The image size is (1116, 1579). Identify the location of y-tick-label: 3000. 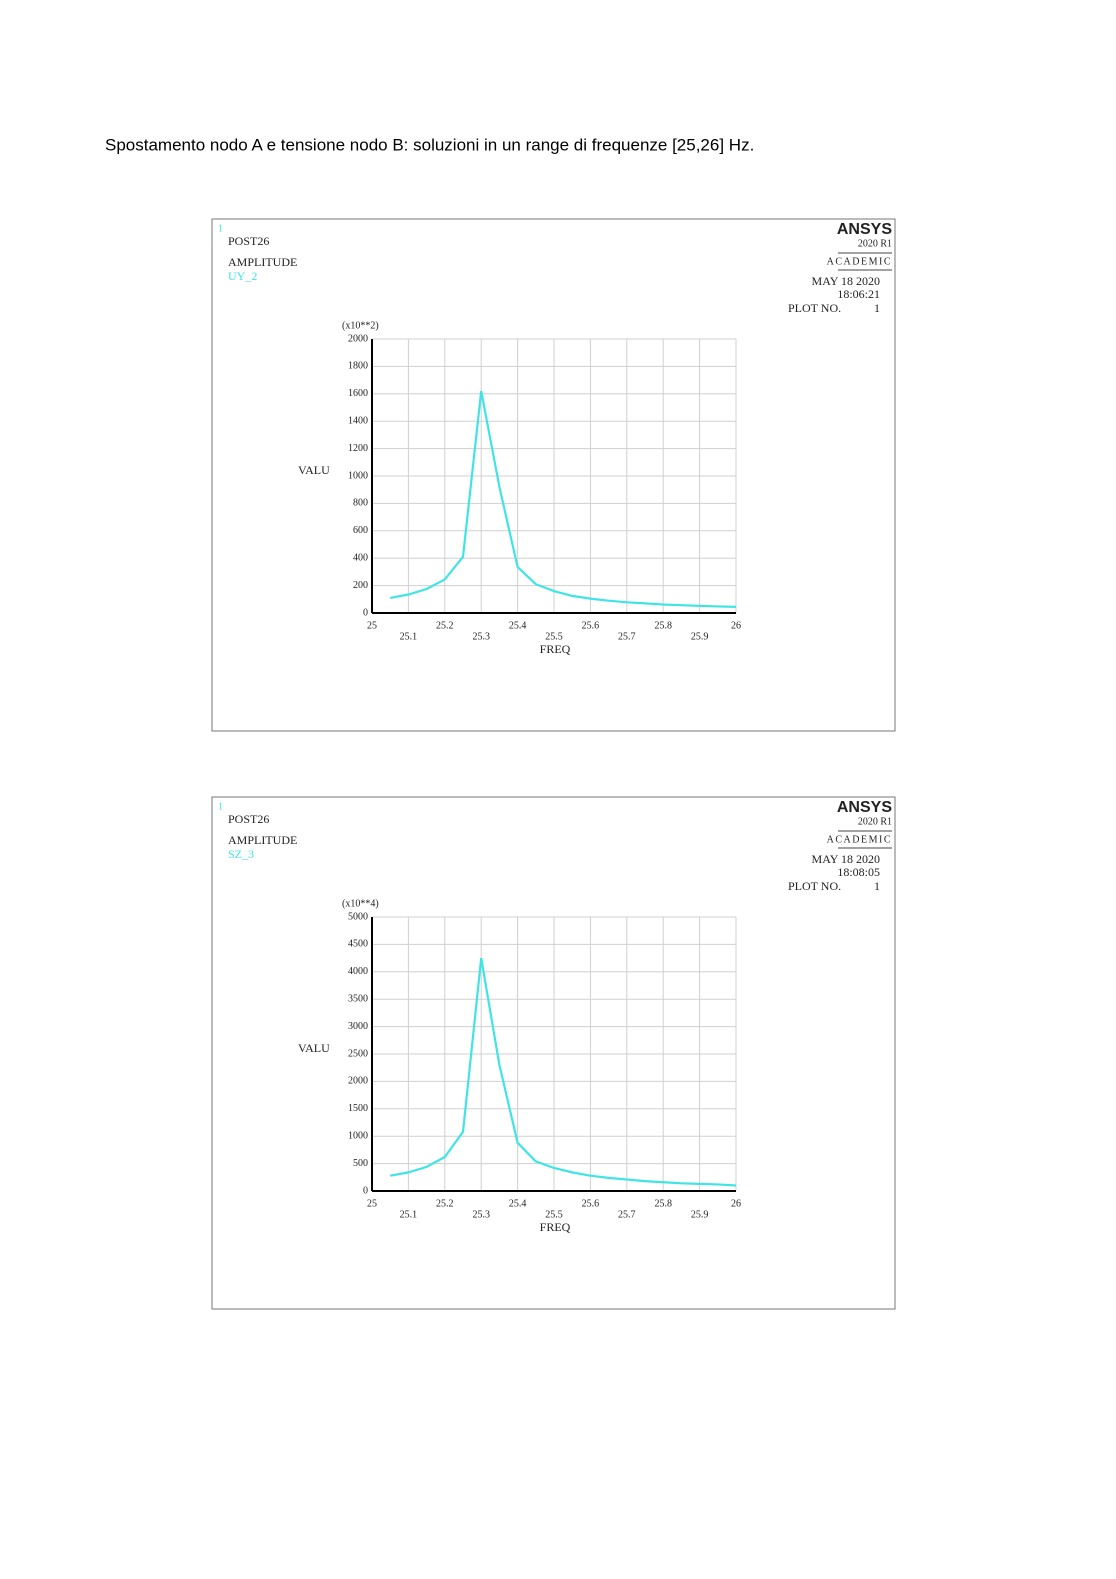
(358, 1026).